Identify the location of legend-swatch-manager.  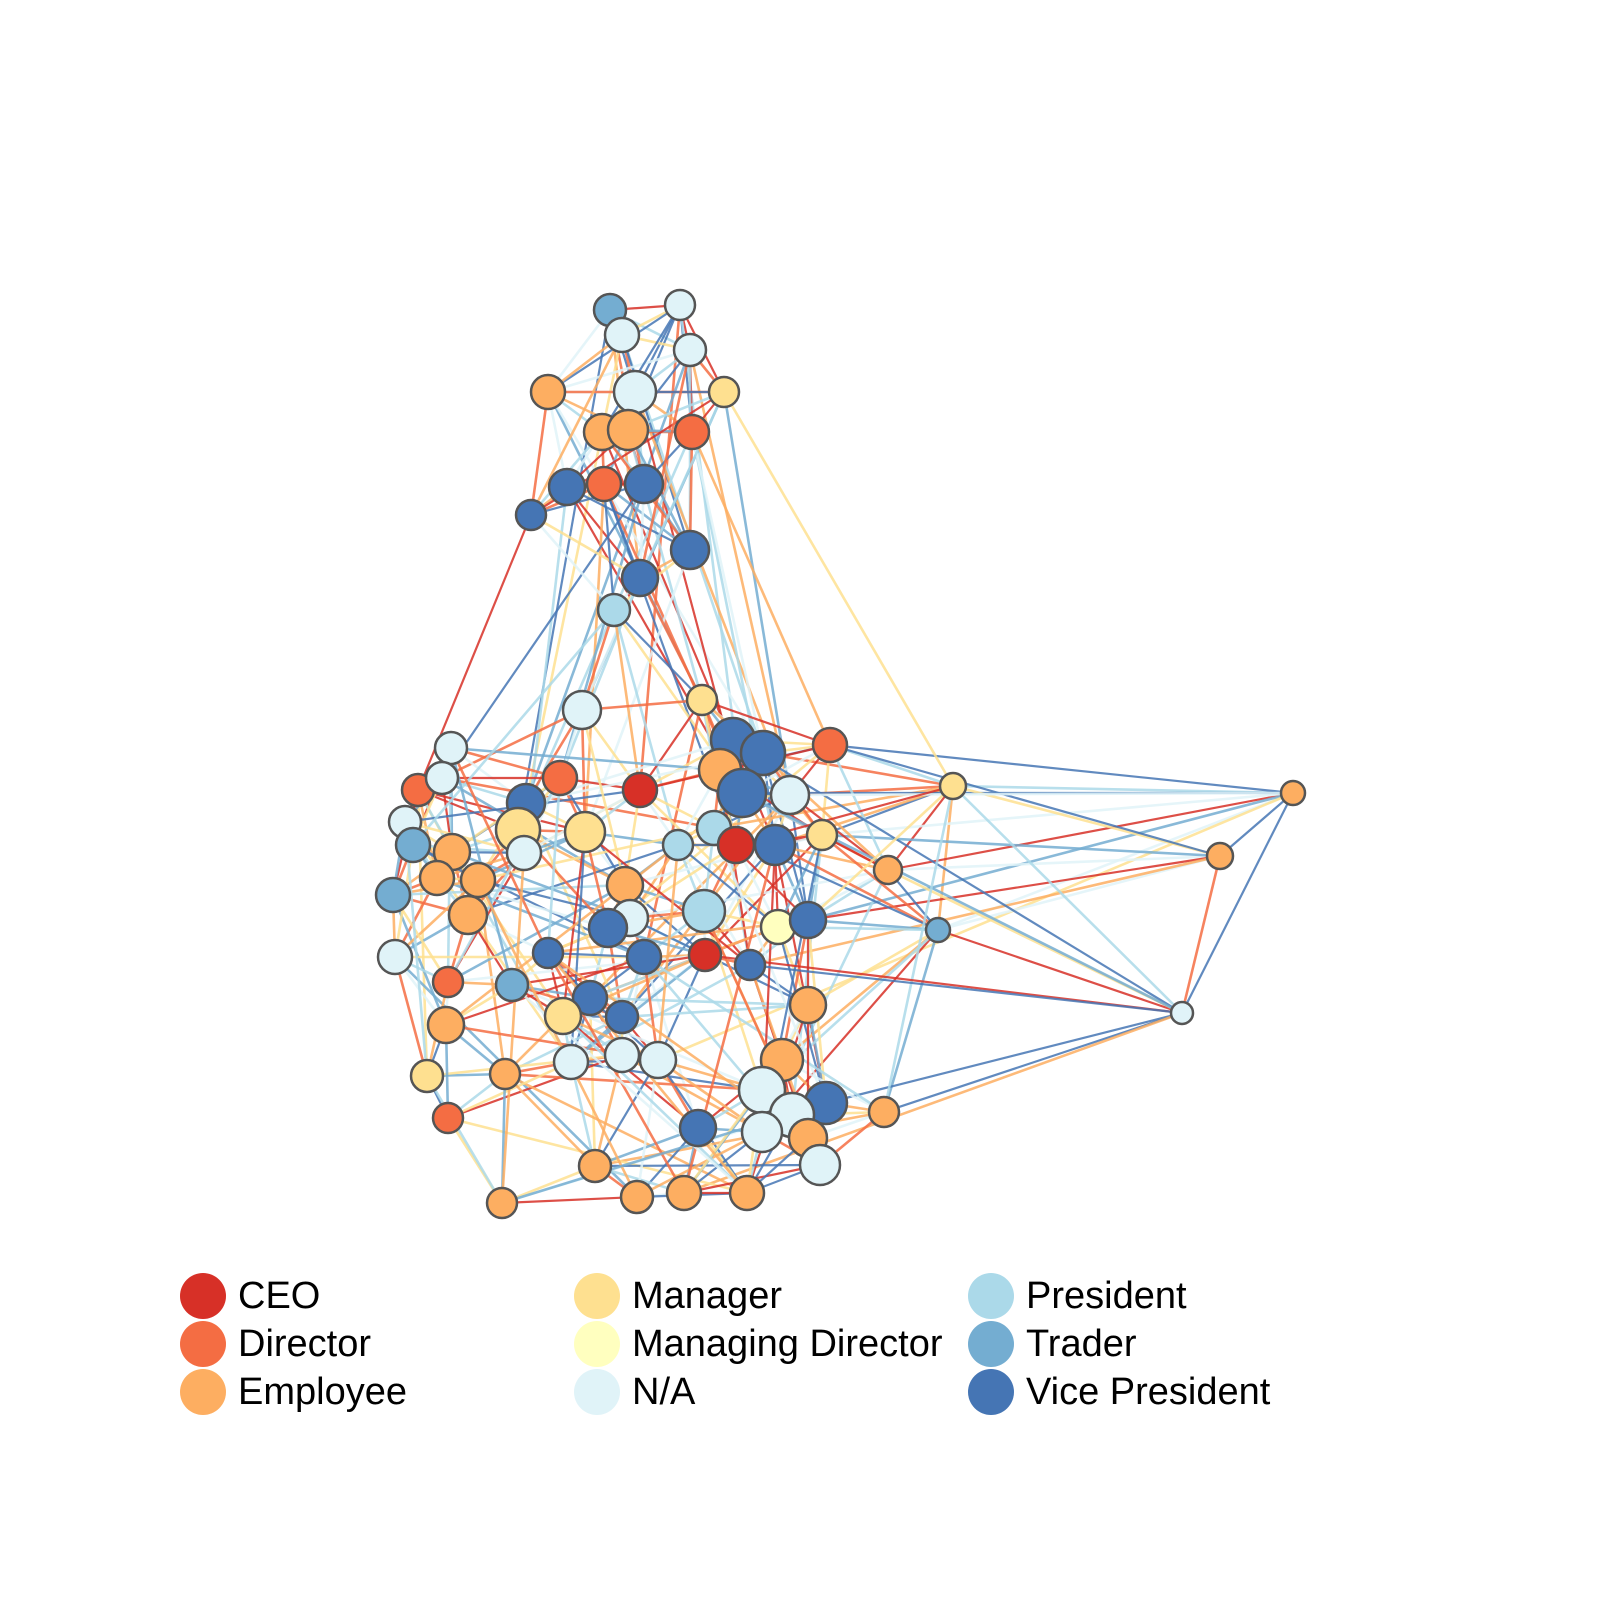
(597, 1296).